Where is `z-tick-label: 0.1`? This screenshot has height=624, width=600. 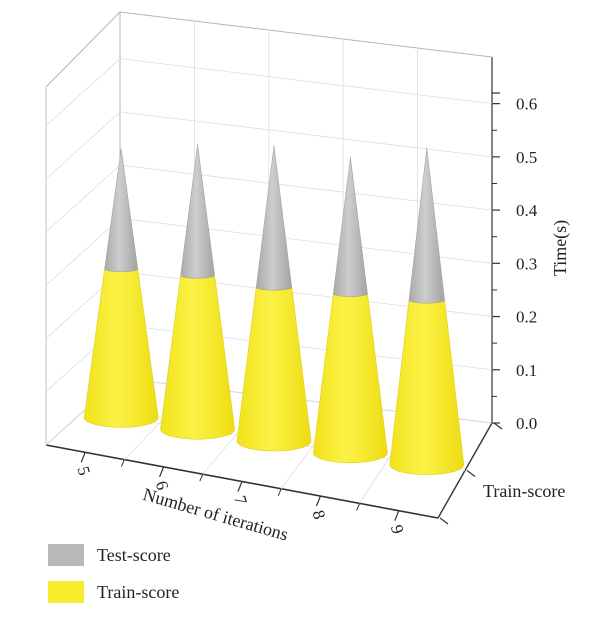 z-tick-label: 0.1 is located at coordinates (526, 370).